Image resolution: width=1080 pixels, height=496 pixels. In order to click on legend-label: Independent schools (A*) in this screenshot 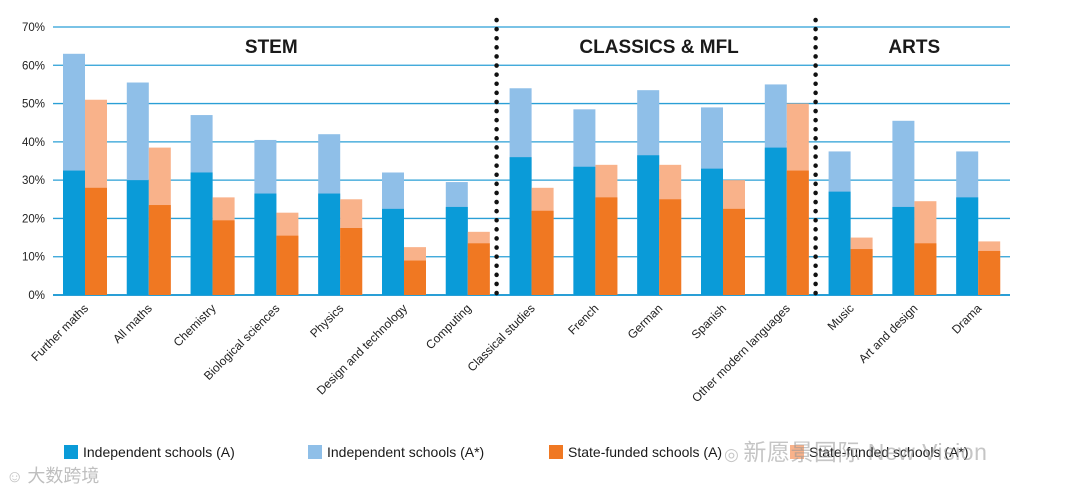, I will do `click(406, 452)`.